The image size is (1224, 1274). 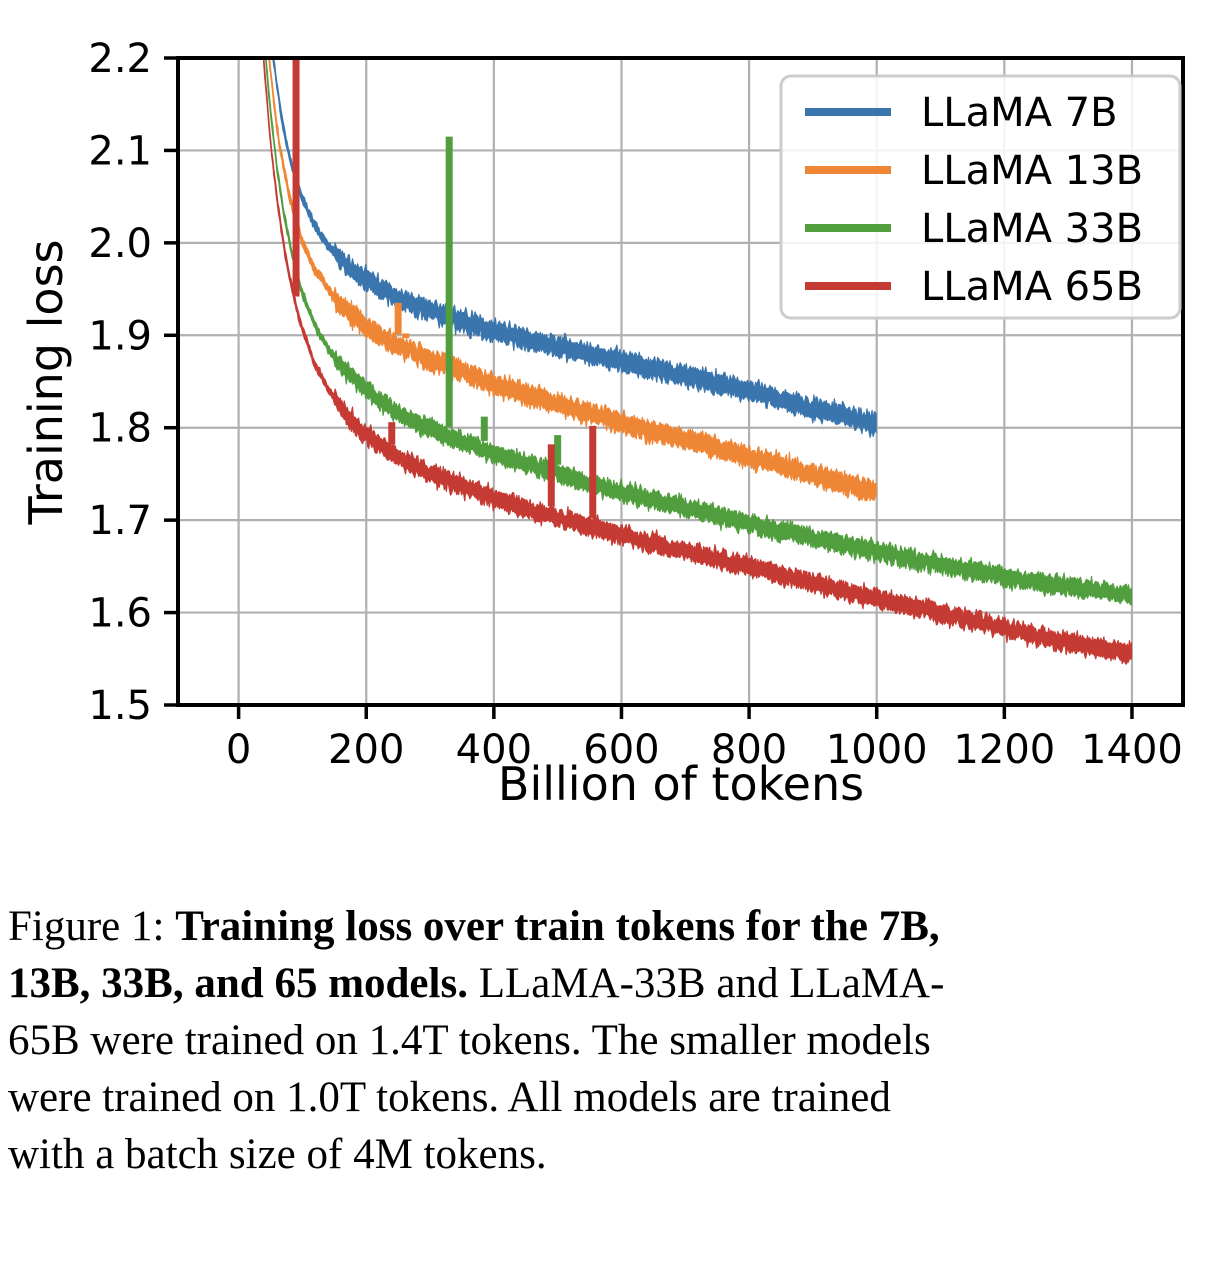 What do you see at coordinates (120, 521) in the screenshot?
I see `y-tick-label: 1.7` at bounding box center [120, 521].